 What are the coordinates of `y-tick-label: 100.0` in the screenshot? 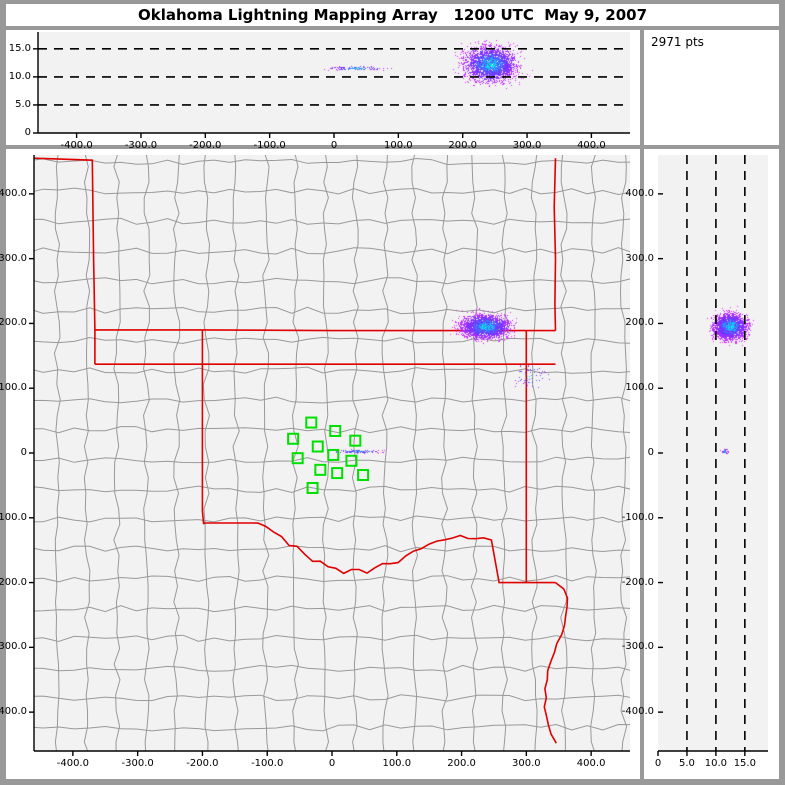 It's located at (13, 388).